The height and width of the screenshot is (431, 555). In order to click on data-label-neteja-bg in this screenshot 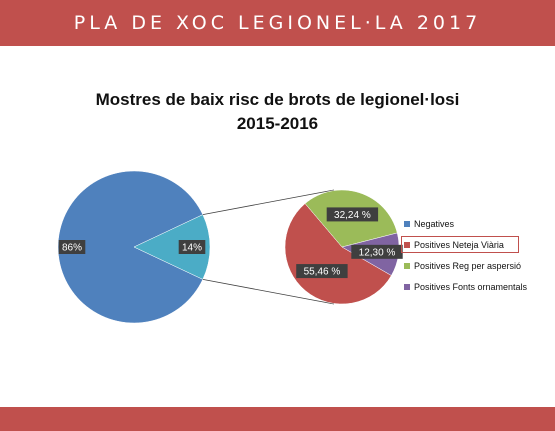, I will do `click(322, 271)`.